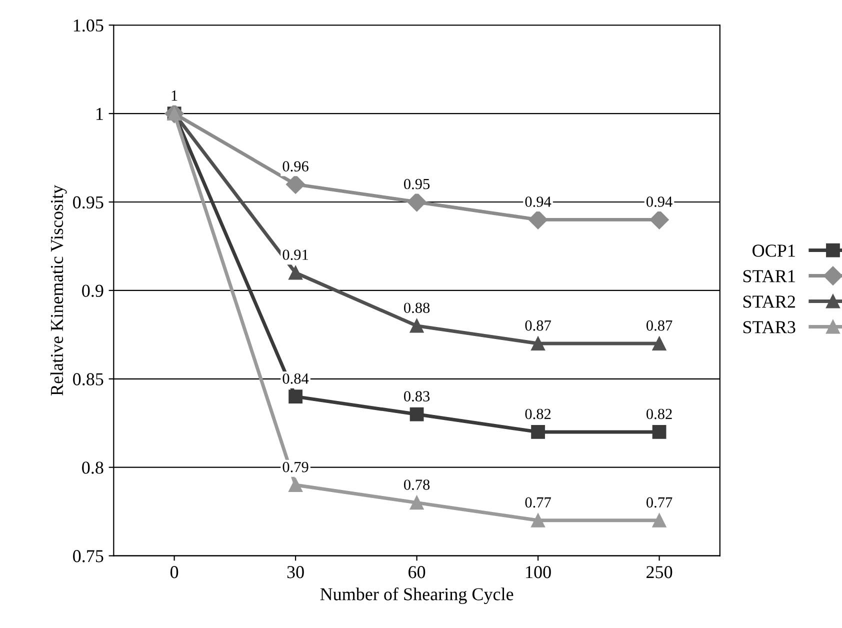 The image size is (842, 628). What do you see at coordinates (93, 468) in the screenshot?
I see `y-tick-label: 0.8` at bounding box center [93, 468].